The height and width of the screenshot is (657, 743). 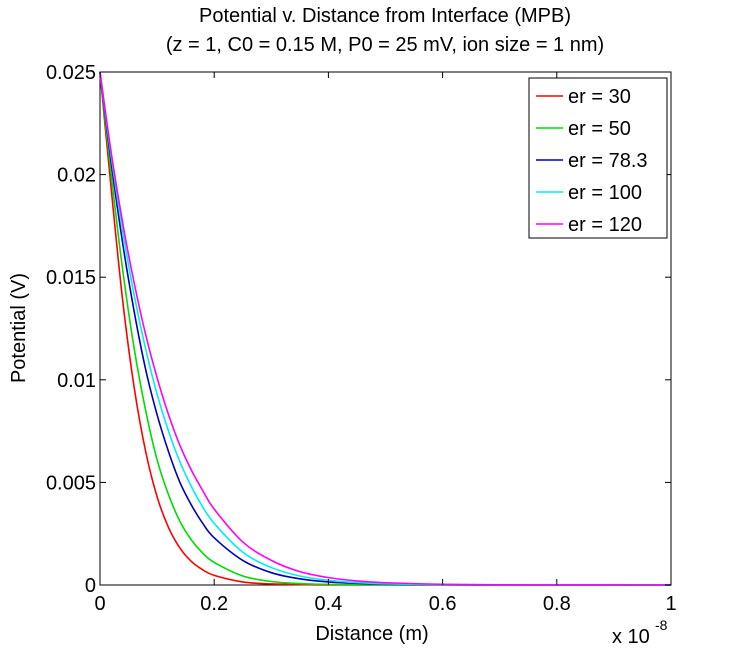 What do you see at coordinates (371, 634) in the screenshot?
I see `x-axis-label: Distance (m)` at bounding box center [371, 634].